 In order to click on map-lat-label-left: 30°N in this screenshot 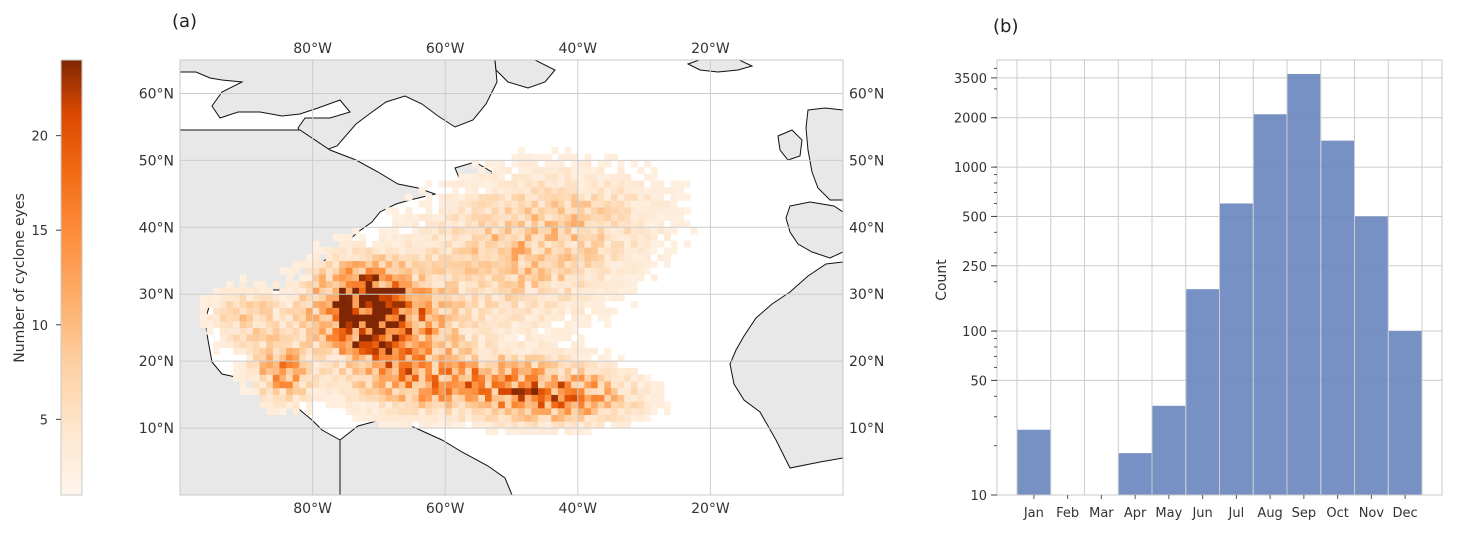, I will do `click(156, 295)`.